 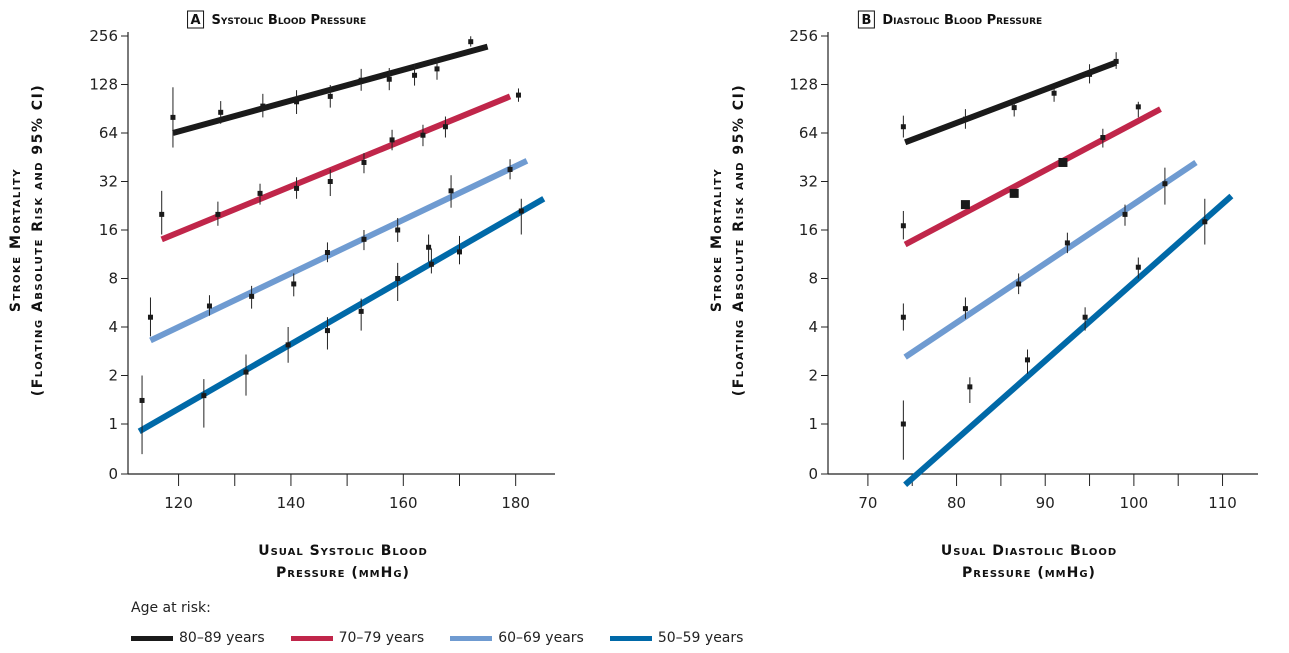 I want to click on x-tick-label: 80, so click(x=956, y=503).